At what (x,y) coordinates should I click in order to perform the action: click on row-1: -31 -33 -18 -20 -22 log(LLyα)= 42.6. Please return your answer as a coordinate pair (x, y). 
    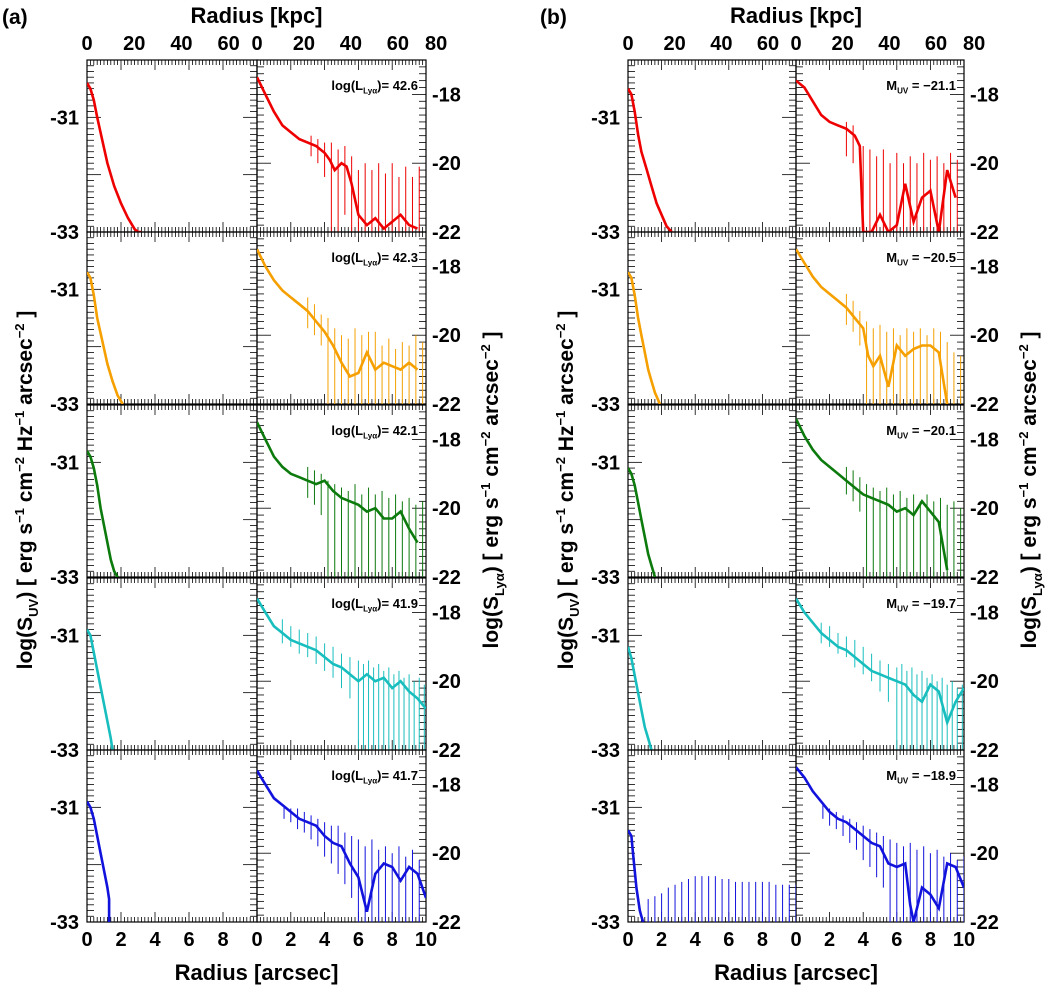
    Looking at the image, I should click on (255, 151).